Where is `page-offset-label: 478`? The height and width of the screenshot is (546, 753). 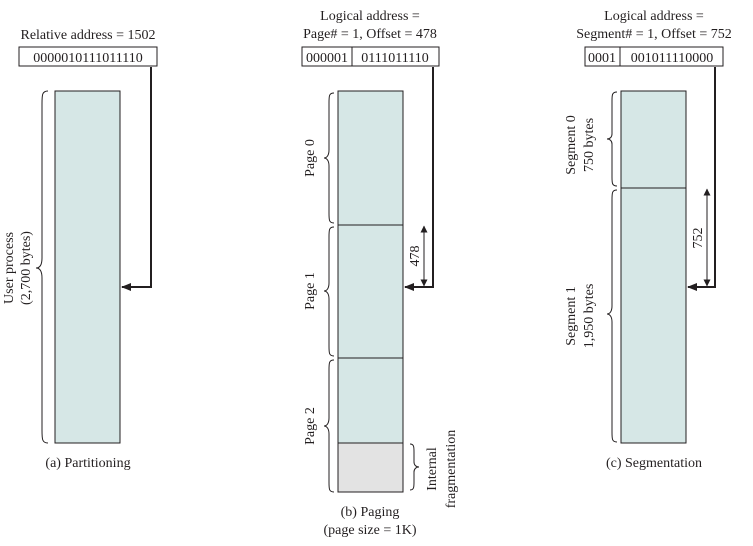 page-offset-label: 478 is located at coordinates (415, 256).